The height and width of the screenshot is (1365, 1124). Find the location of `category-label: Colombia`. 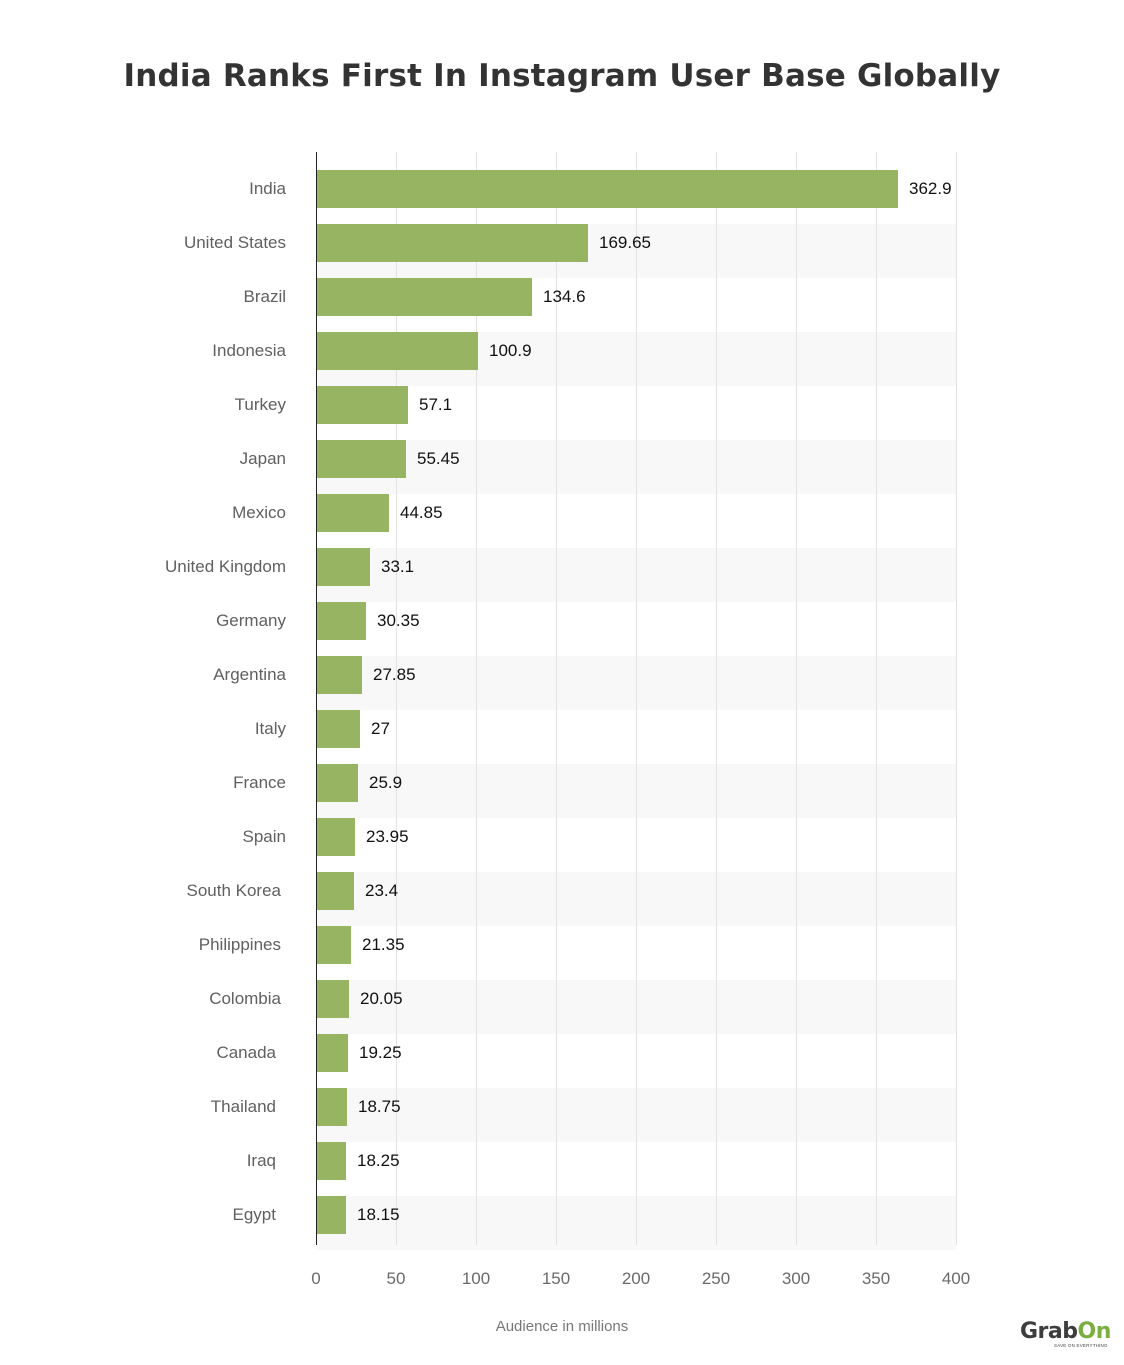

category-label: Colombia is located at coordinates (245, 998).